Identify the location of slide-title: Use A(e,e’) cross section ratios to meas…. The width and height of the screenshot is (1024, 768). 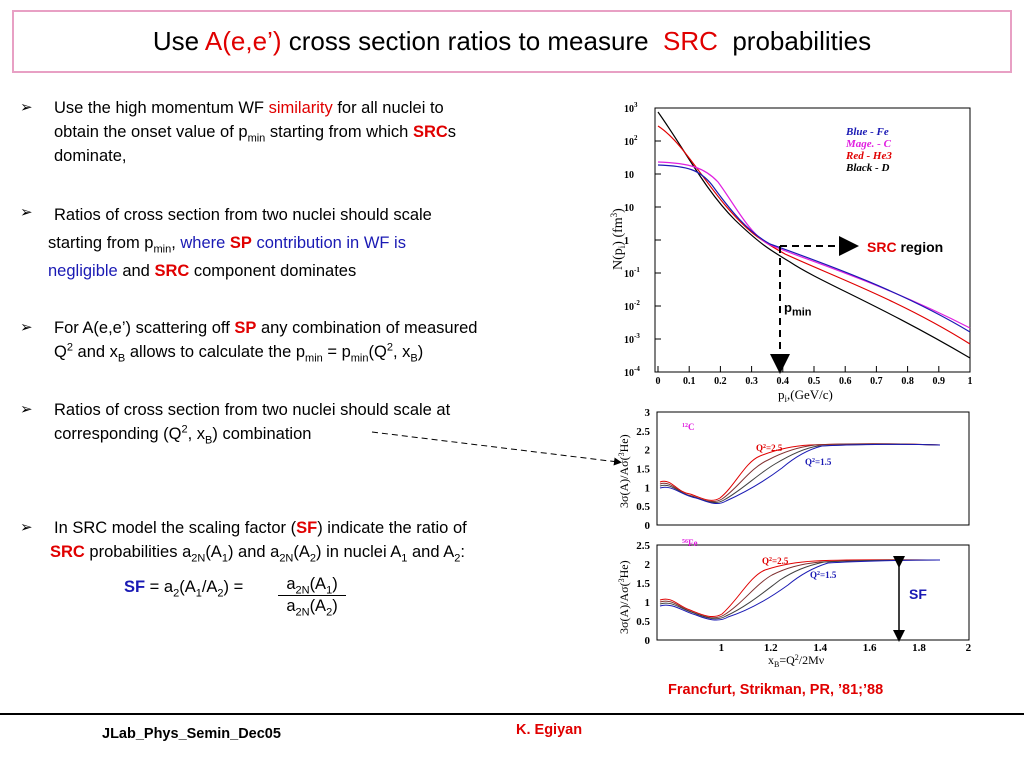
(512, 41).